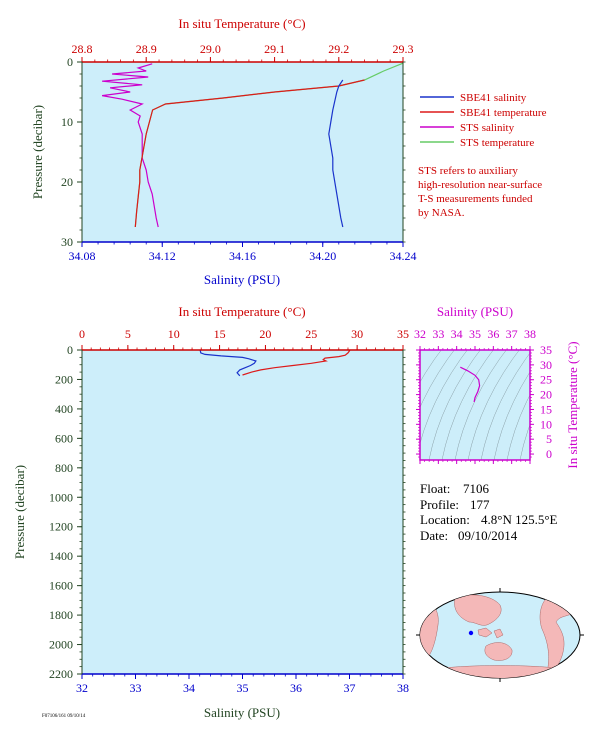 The width and height of the screenshot is (601, 736). I want to click on upper-bottom-tick-label: 34.20, so click(322, 256).